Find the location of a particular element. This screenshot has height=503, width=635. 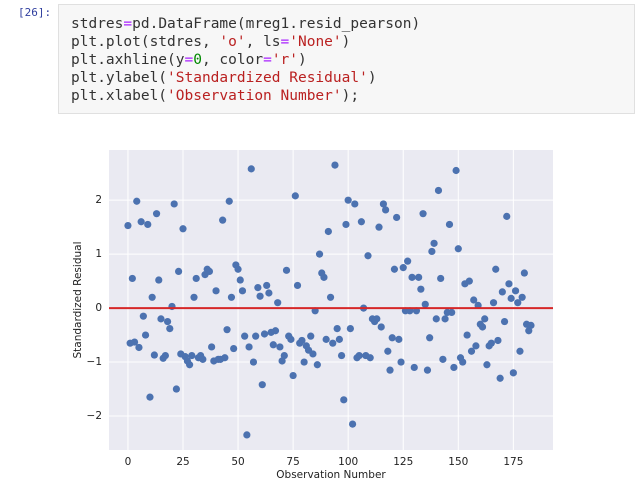

code-token: plt.plot(stdres, is located at coordinates (145, 42).